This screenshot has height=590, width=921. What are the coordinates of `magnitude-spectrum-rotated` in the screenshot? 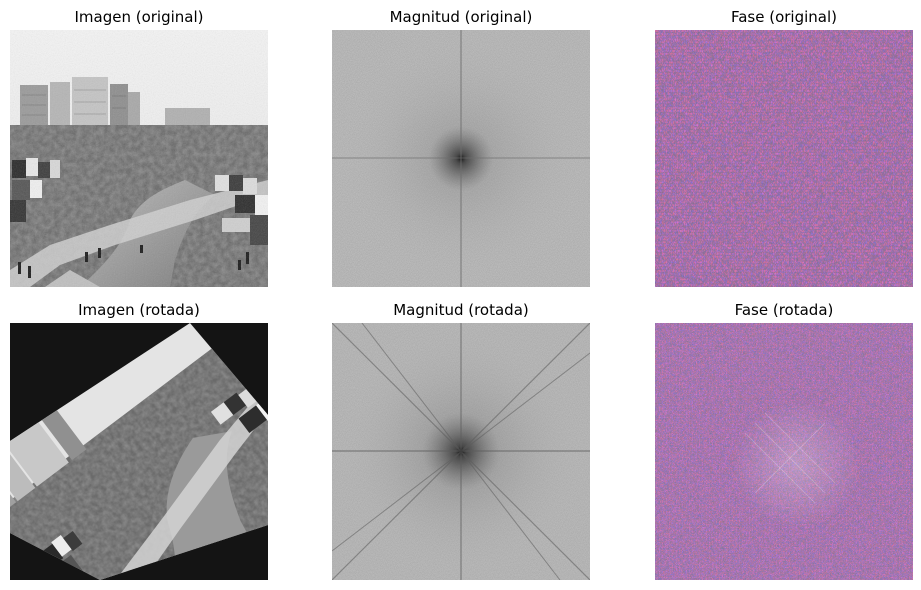 It's located at (461, 451).